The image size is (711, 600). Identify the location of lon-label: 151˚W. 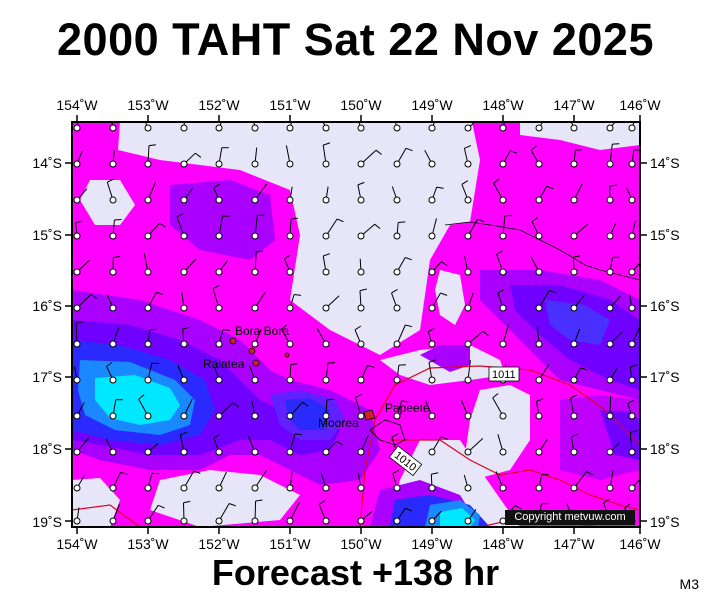
(290, 544).